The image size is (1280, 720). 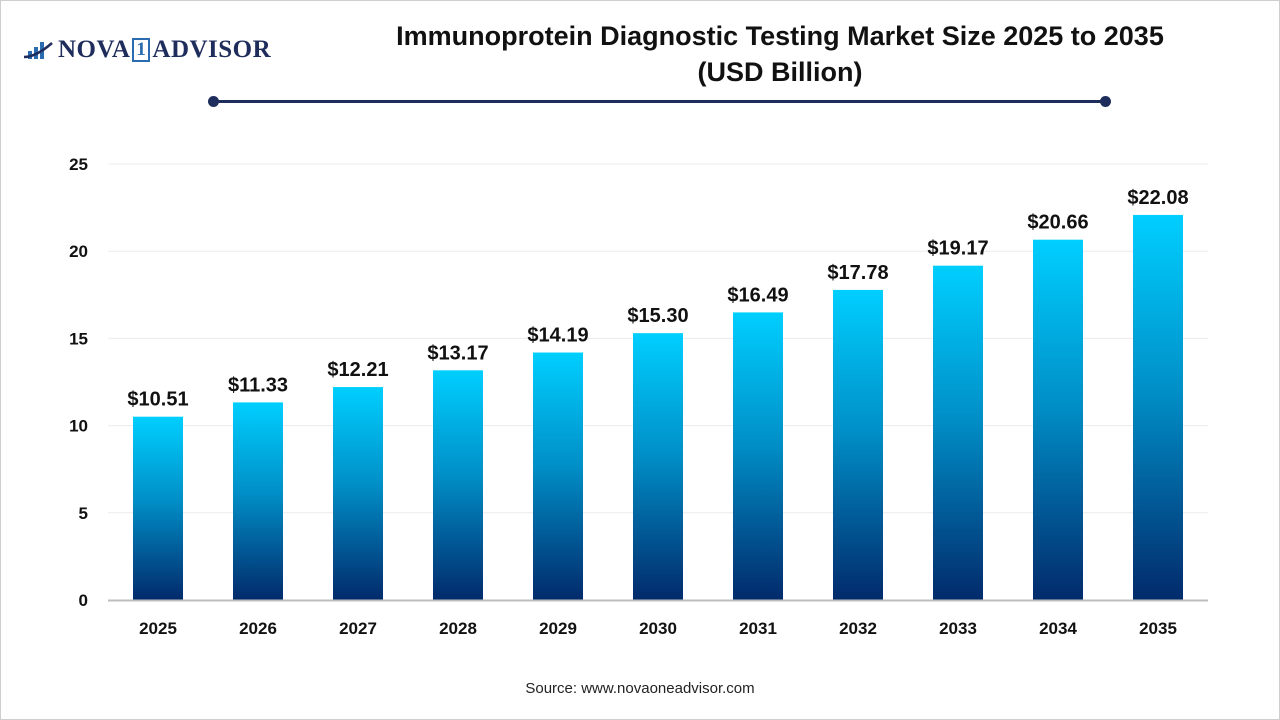 I want to click on y-tick-label: 25, so click(x=78, y=164).